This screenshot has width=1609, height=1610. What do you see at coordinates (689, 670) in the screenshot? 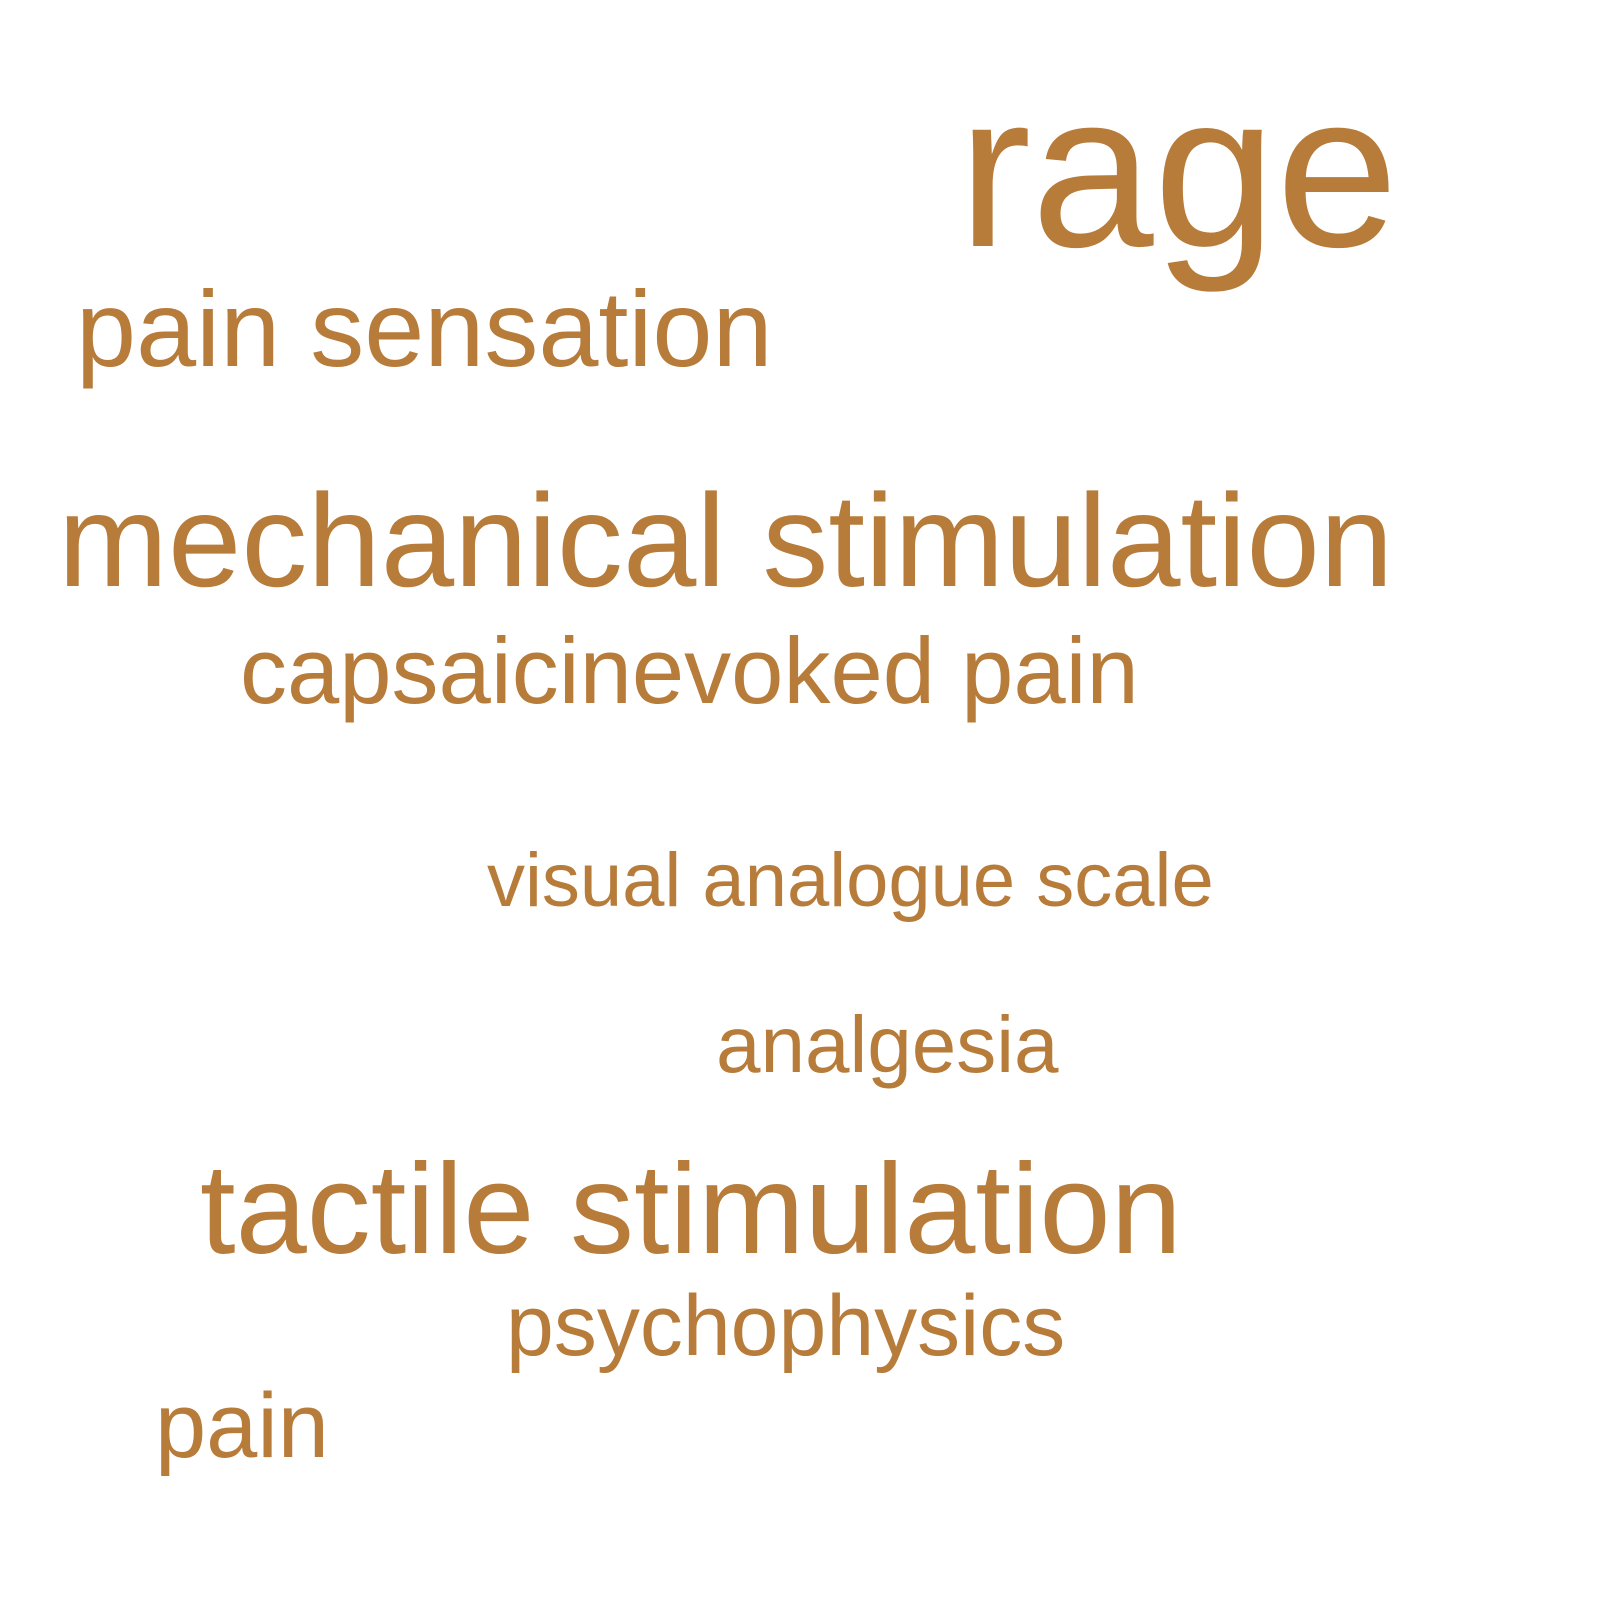
I see `word-capsaicinevoked-pain: capsaicinevoked pain` at bounding box center [689, 670].